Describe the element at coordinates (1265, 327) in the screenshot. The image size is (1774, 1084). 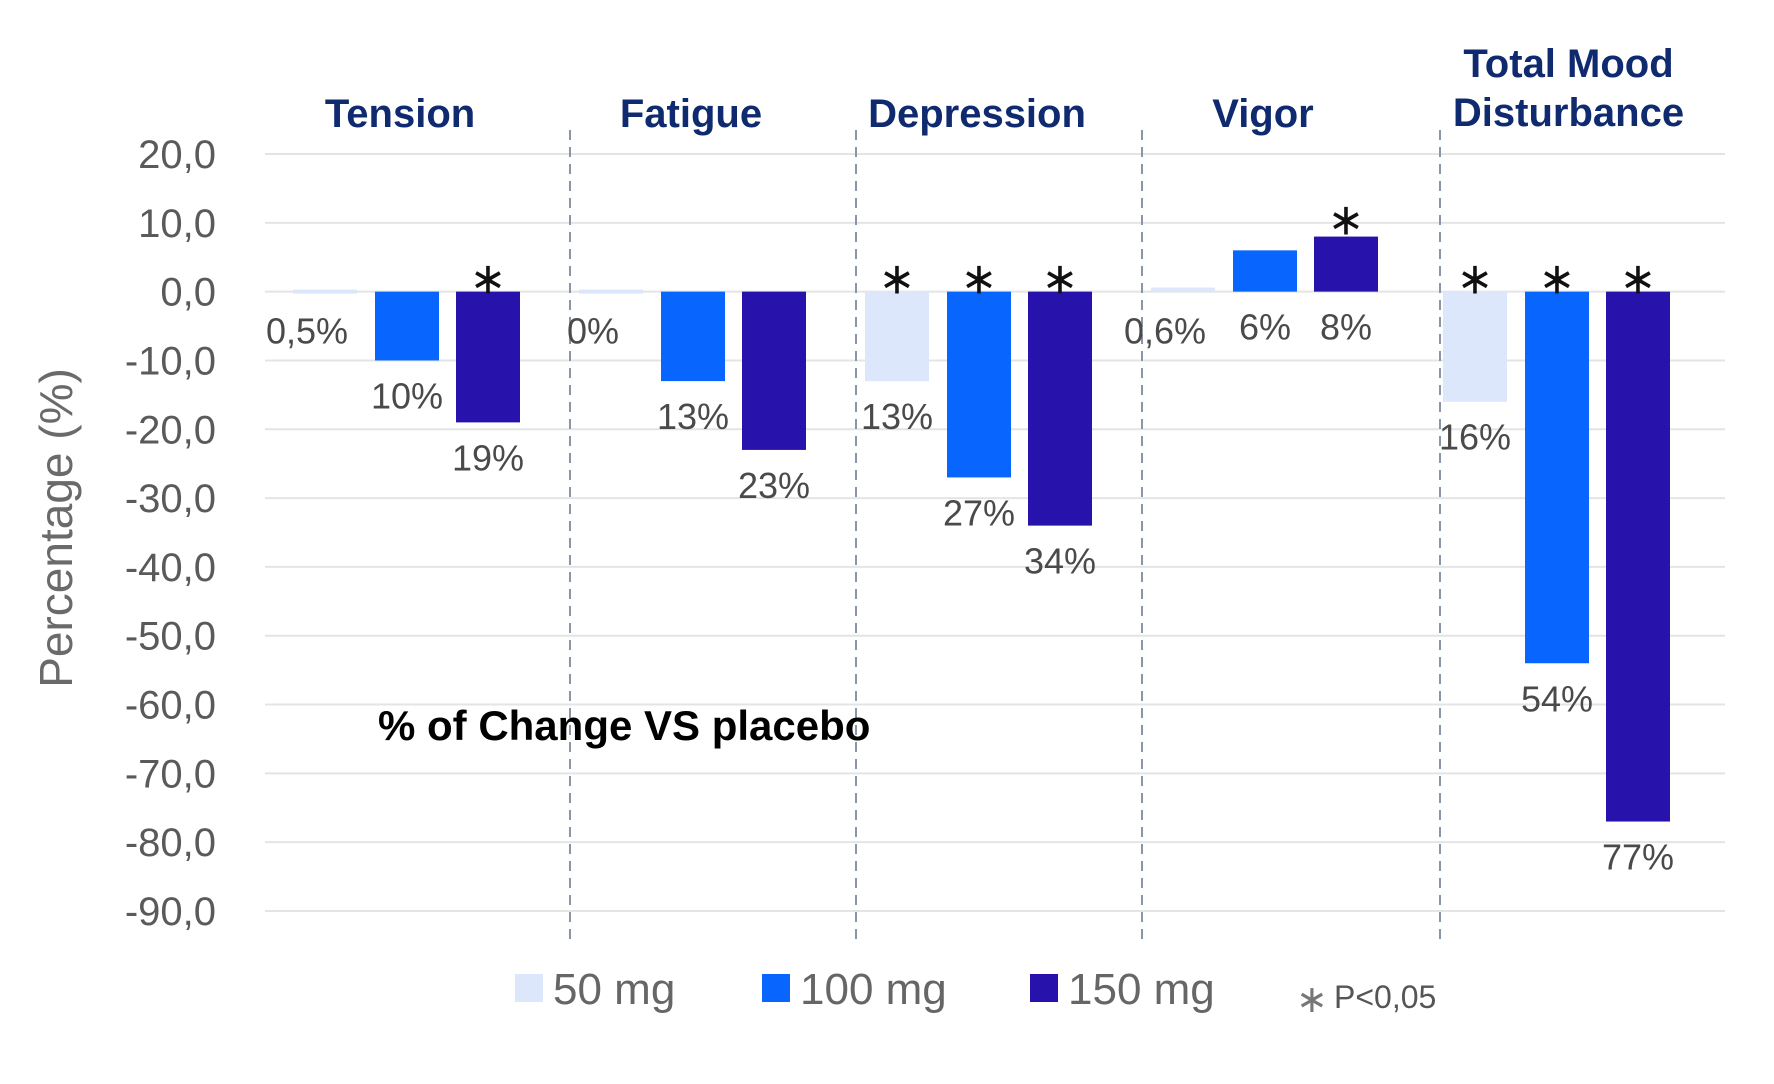
I see `data-label: 6%` at that location.